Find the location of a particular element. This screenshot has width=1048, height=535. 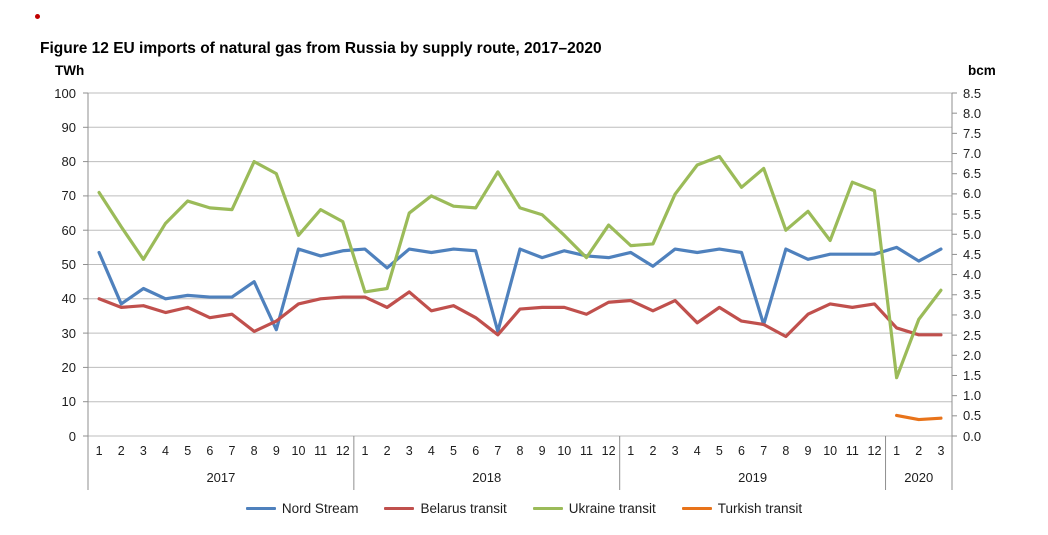

turkish-transit-line is located at coordinates (919, 417).